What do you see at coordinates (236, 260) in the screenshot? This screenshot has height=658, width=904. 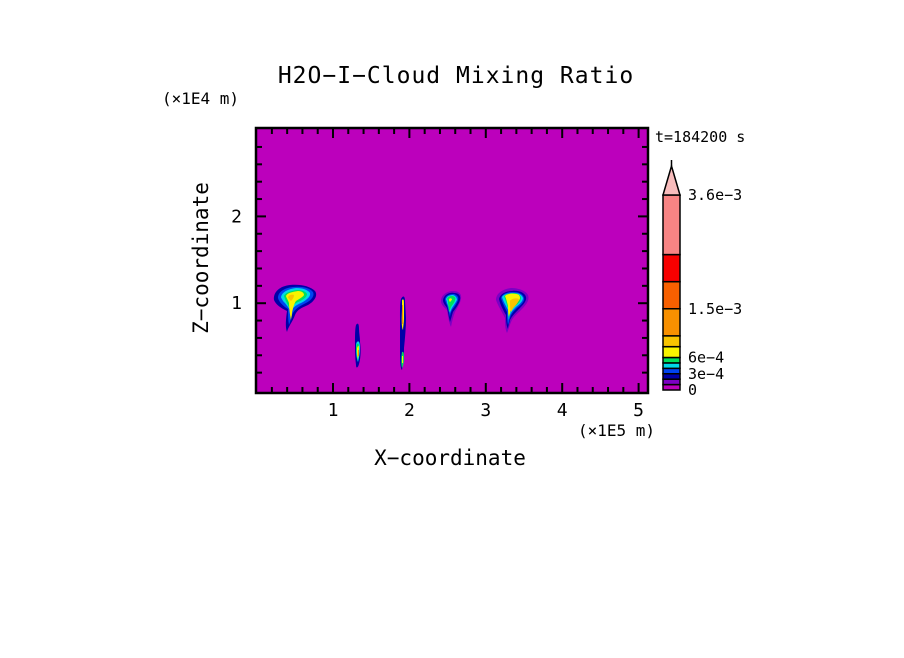 I see `y-axis-tick-labels: 12` at bounding box center [236, 260].